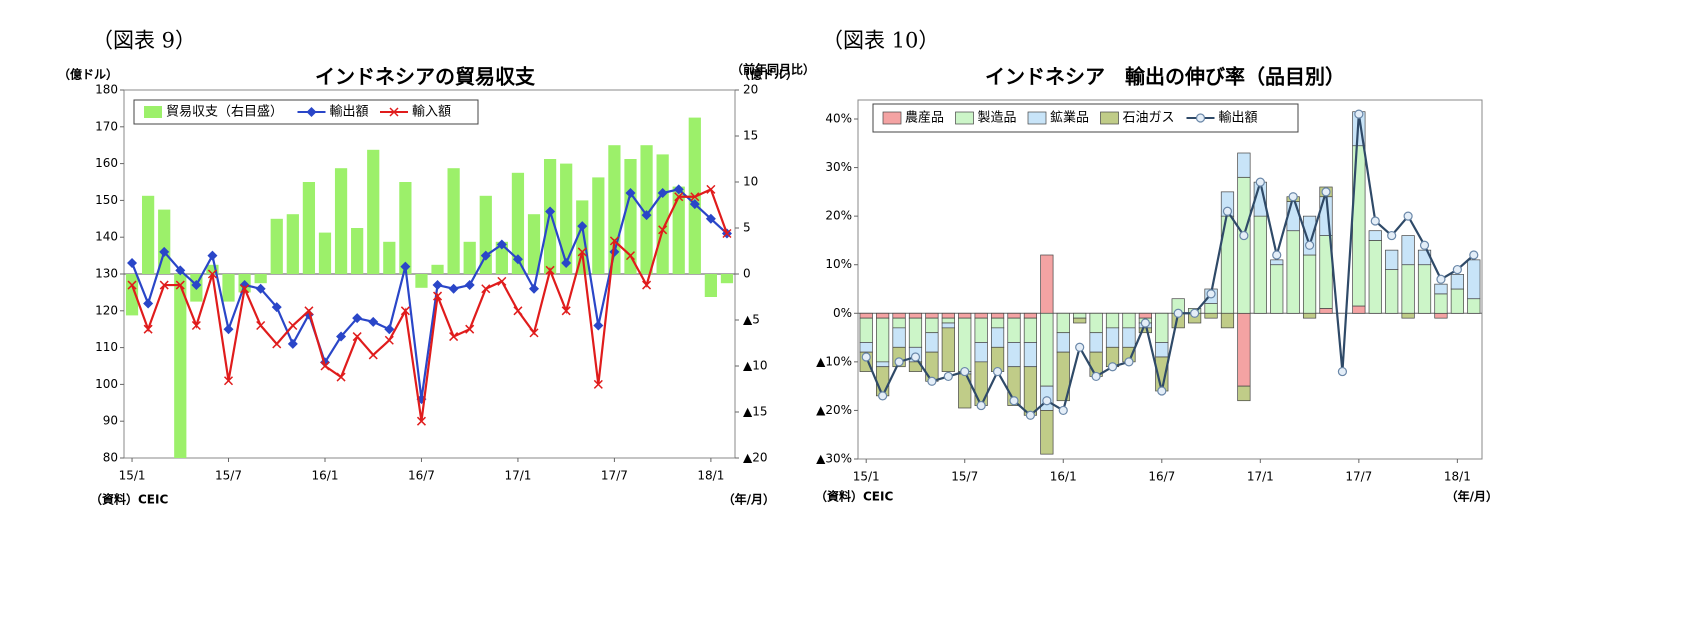  What do you see at coordinates (1085, 118) in the screenshot?
I see `legend-box` at bounding box center [1085, 118].